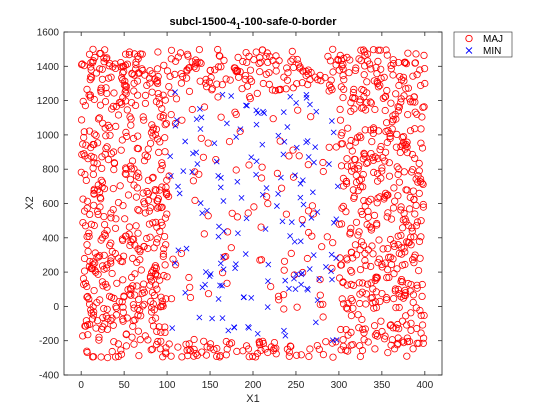  I want to click on y-tick-label: 1200, so click(48, 101).